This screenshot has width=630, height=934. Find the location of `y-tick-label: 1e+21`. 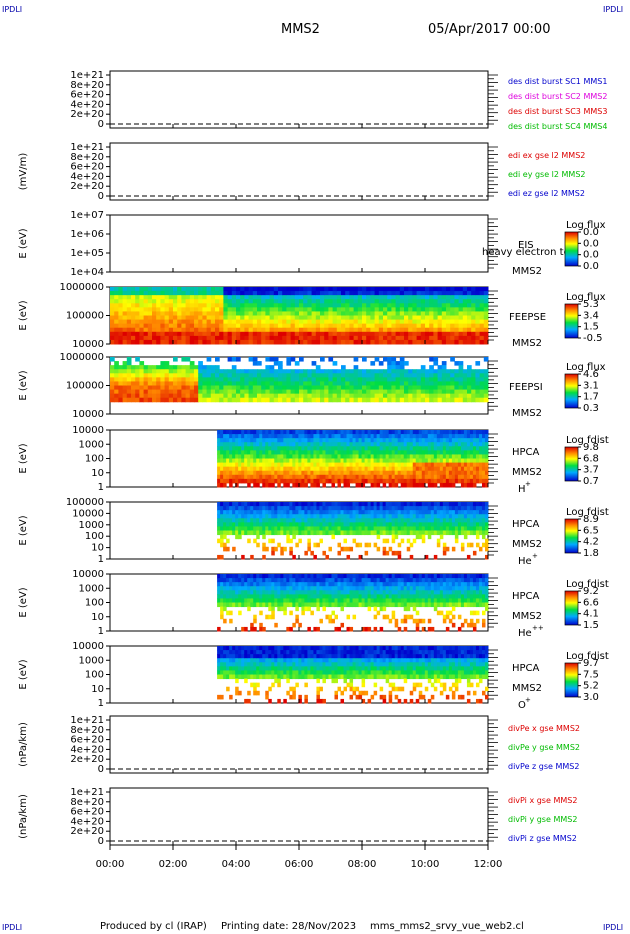

y-tick-label: 1e+21 is located at coordinates (87, 147).